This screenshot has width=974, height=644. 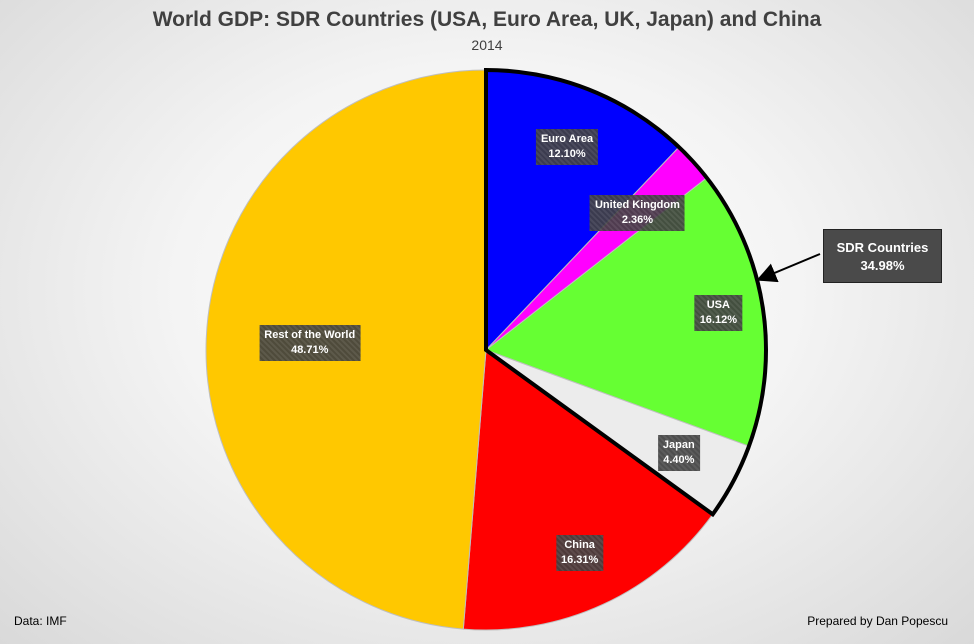 What do you see at coordinates (718, 305) in the screenshot?
I see `data-label-name: USA` at bounding box center [718, 305].